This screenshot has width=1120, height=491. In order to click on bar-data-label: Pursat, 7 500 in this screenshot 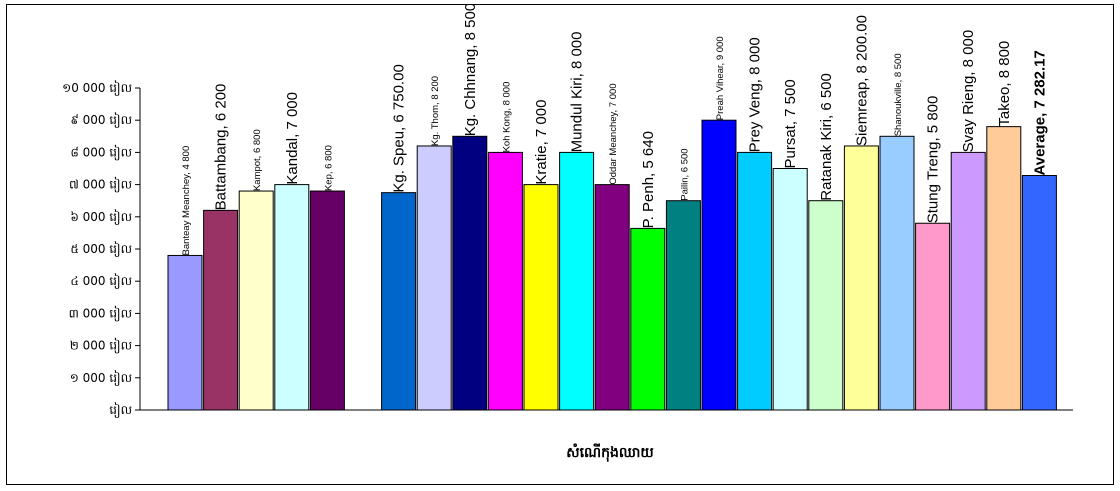, I will do `click(790, 123)`.